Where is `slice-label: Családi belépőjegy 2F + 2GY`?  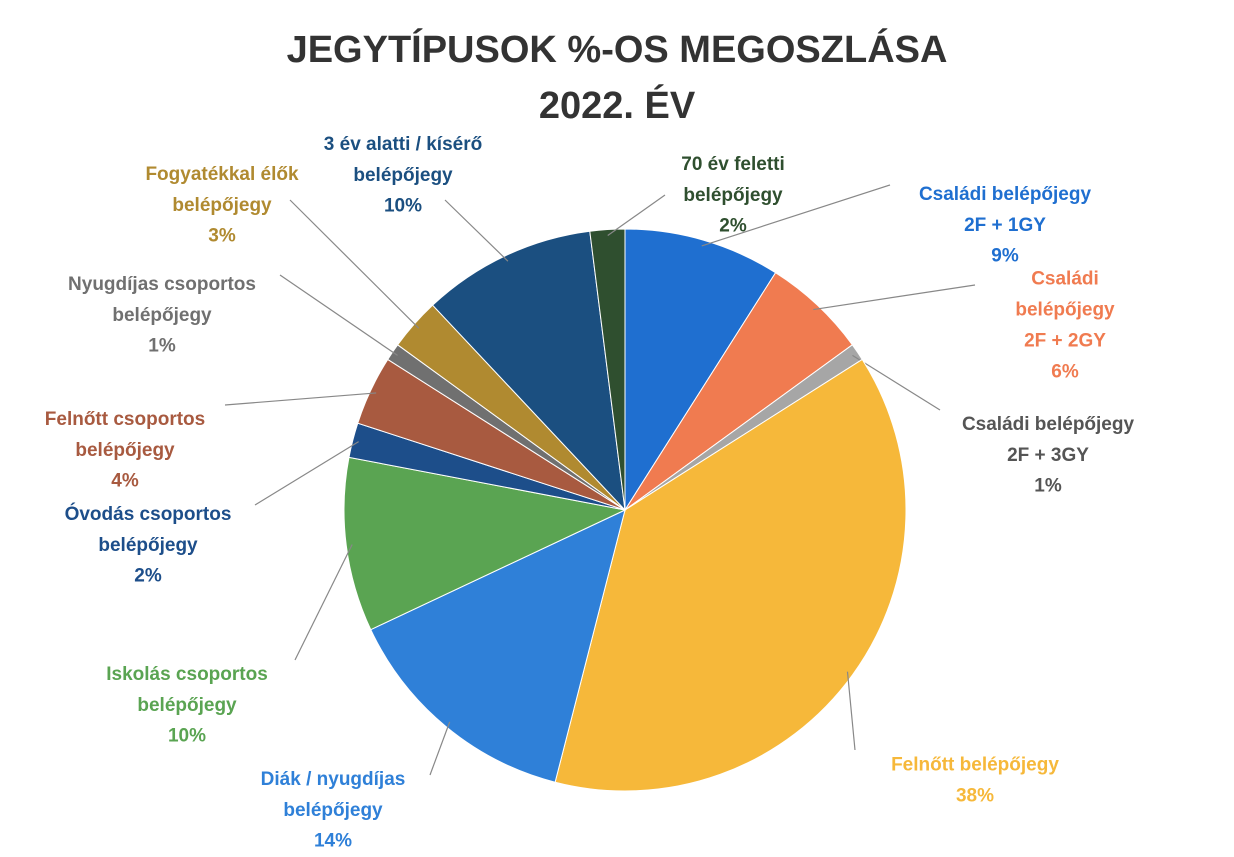 slice-label: Családi belépőjegy 2F + 2GY is located at coordinates (1065, 310).